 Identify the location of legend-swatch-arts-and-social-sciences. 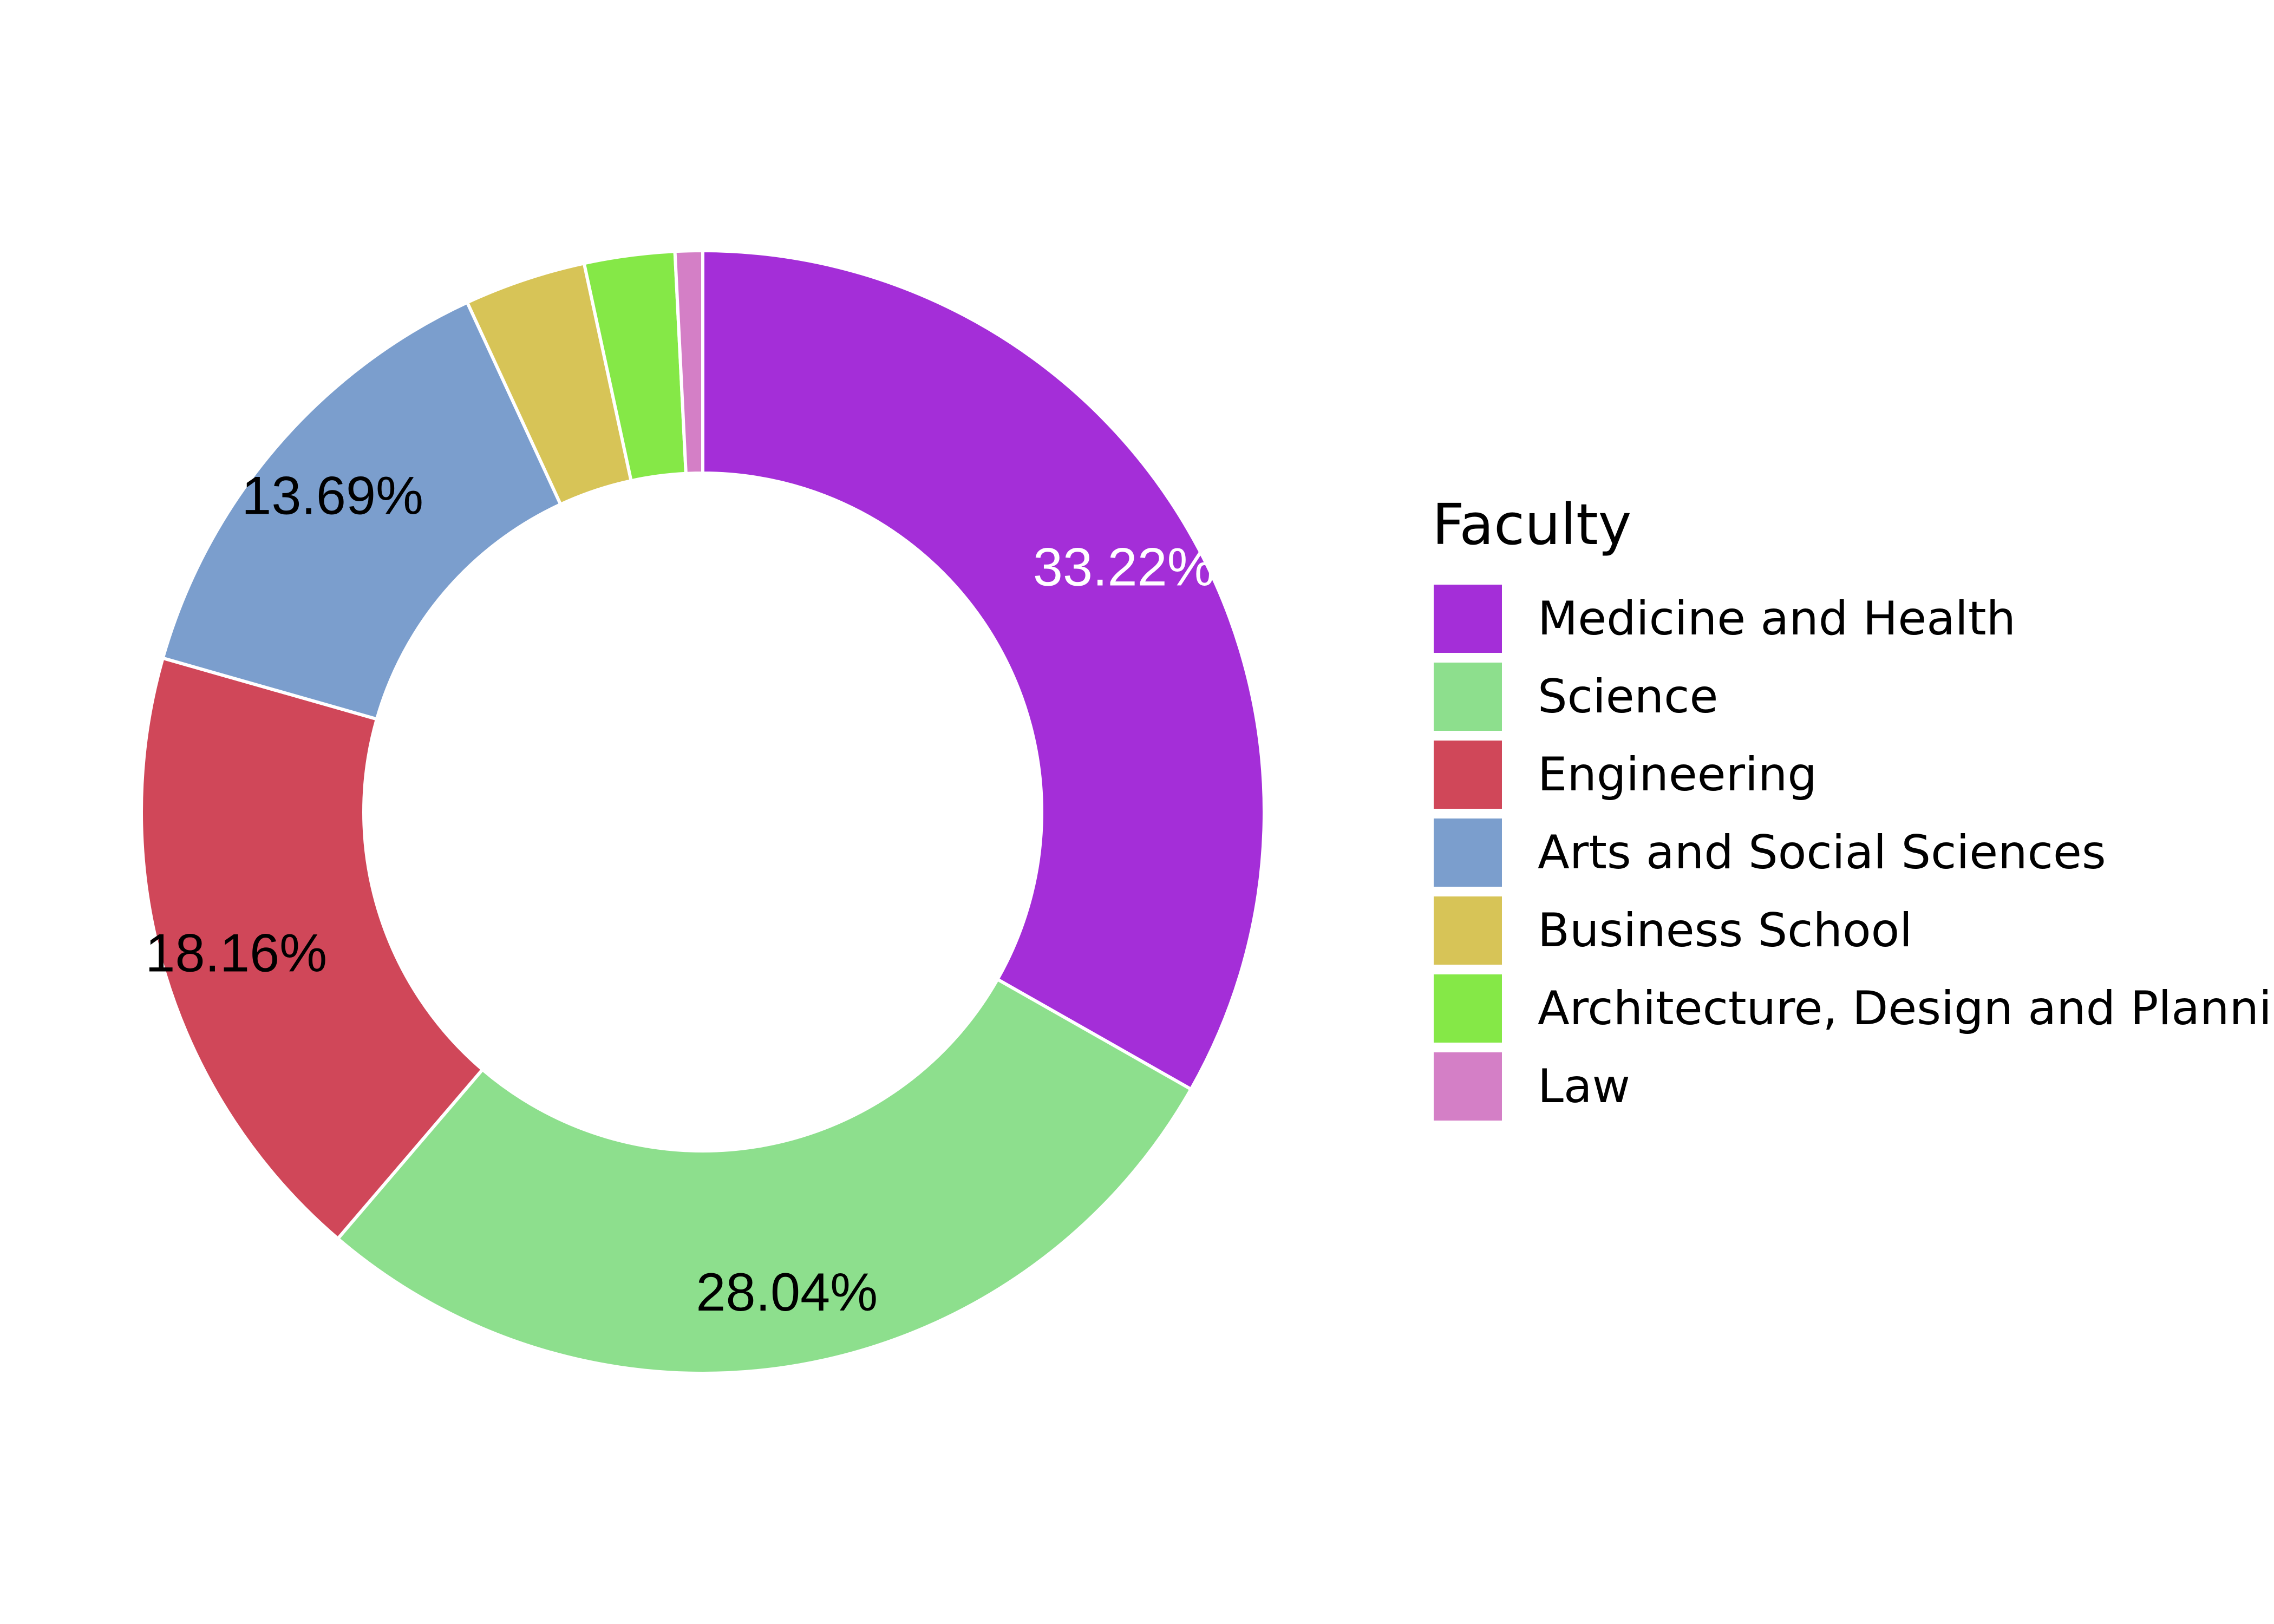
(1468, 852).